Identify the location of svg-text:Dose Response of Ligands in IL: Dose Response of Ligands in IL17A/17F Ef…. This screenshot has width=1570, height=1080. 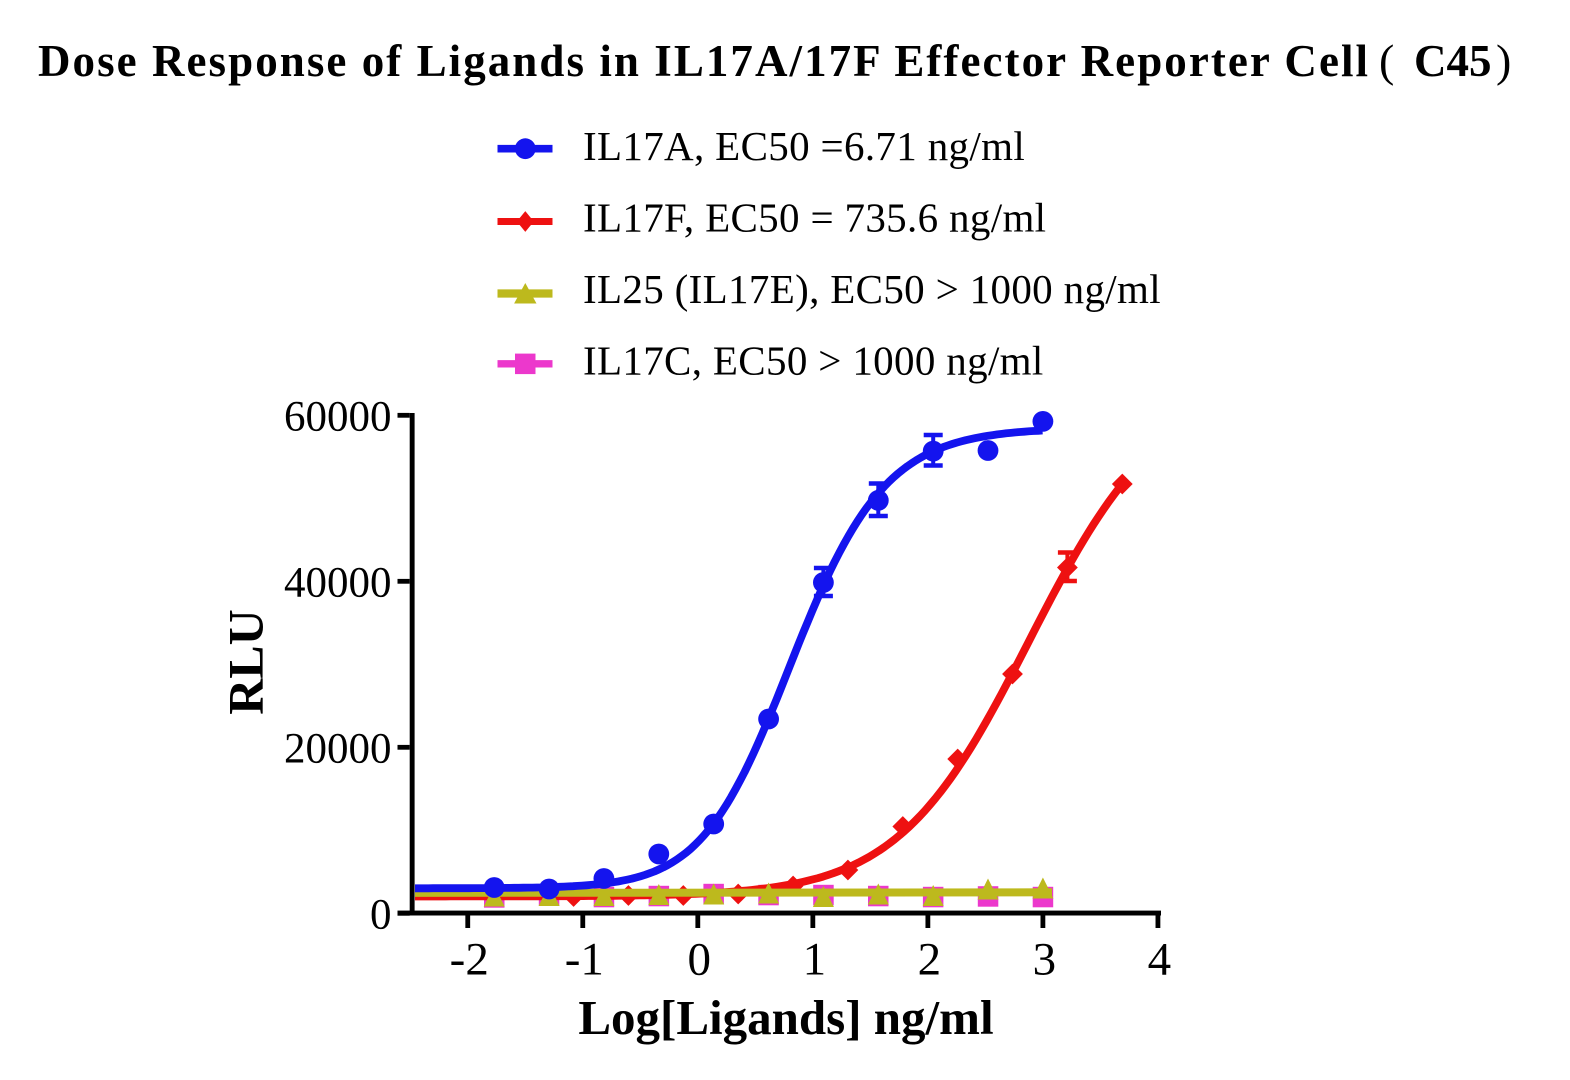
(704, 61).